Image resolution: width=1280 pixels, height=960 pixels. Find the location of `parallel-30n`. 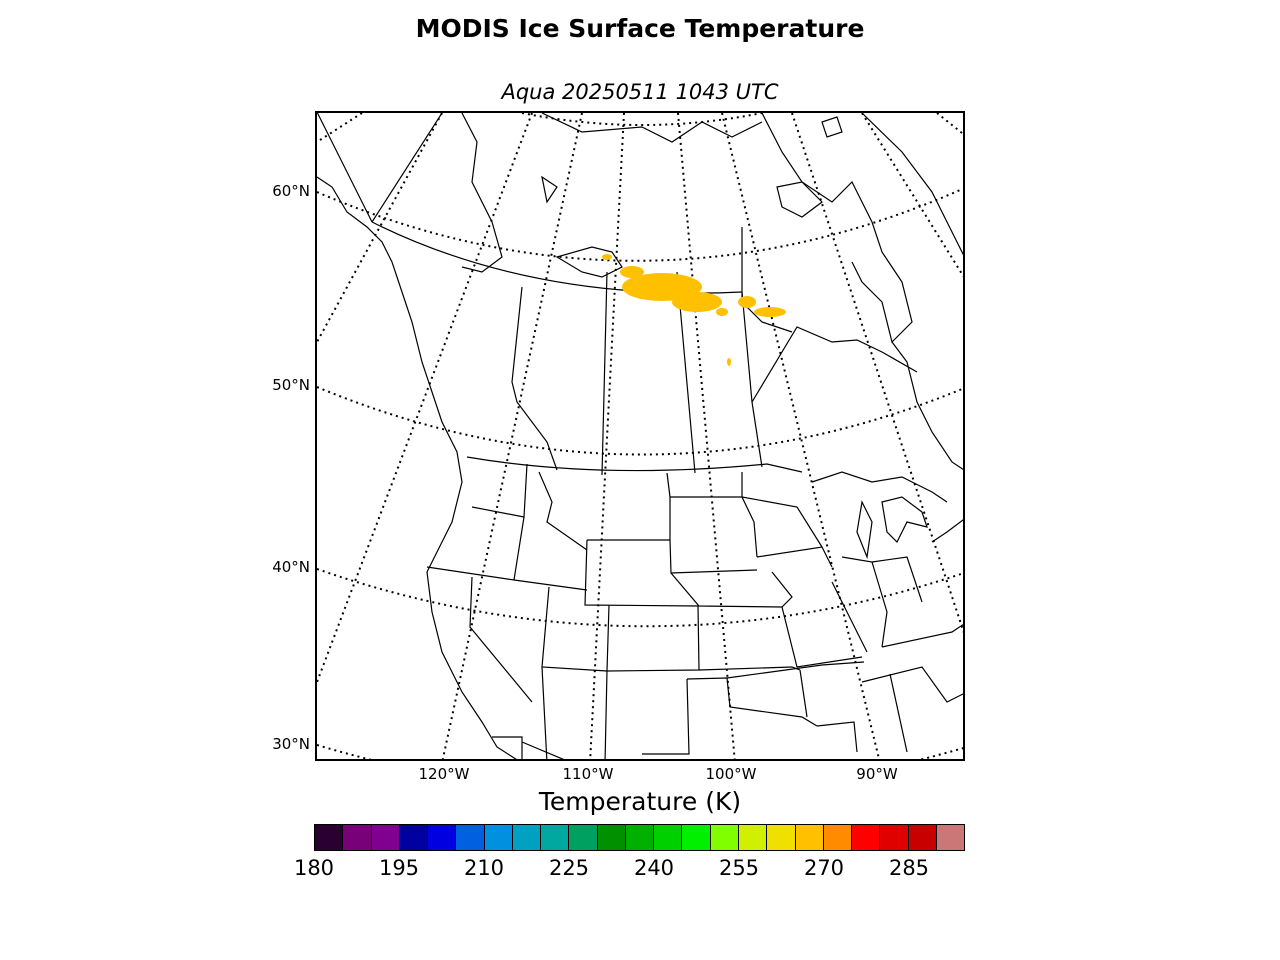

parallel-30n is located at coordinates (640, 751).